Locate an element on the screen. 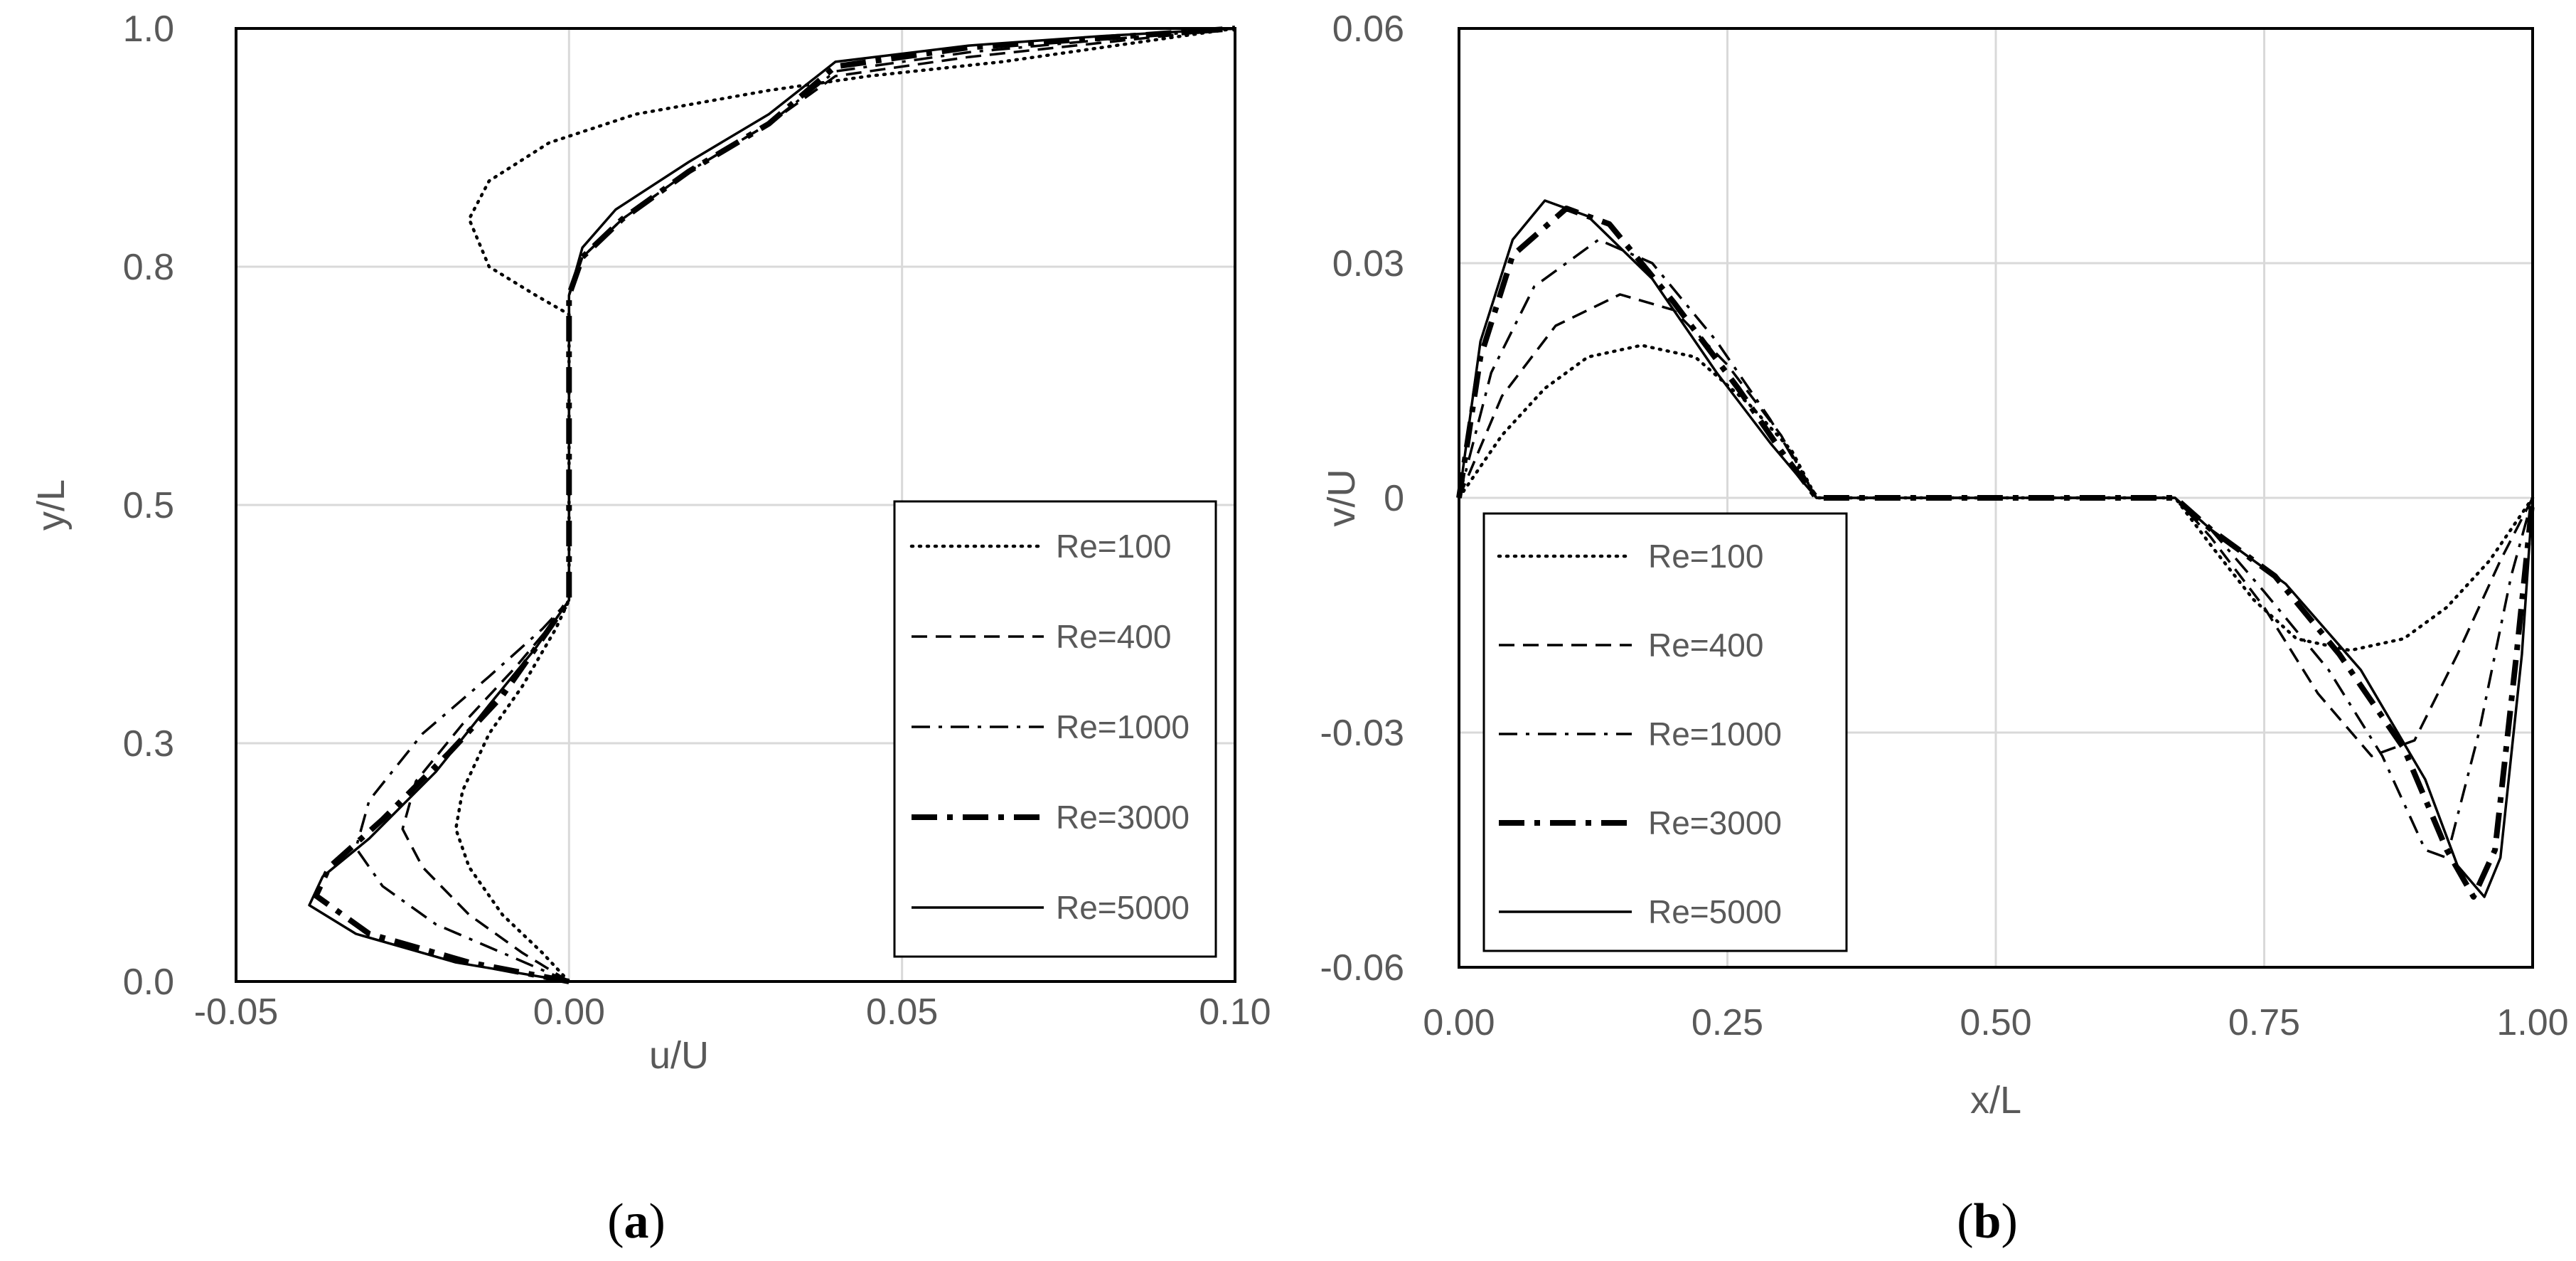  chart-a-x-tick-label: -0.05 is located at coordinates (236, 1012).